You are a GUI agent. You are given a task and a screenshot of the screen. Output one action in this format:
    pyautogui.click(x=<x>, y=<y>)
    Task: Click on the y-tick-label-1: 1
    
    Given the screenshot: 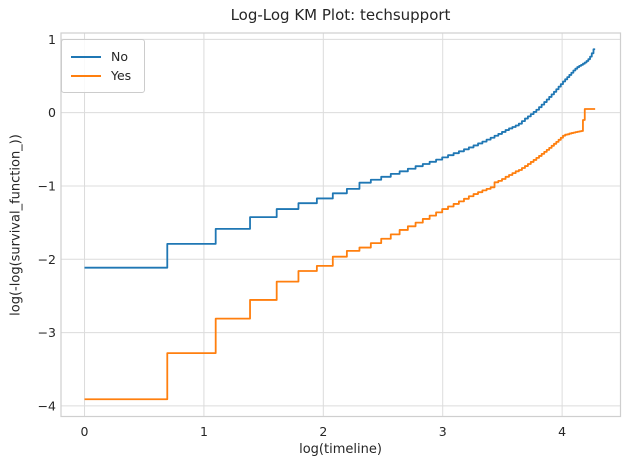 What is the action you would take?
    pyautogui.click(x=52, y=39)
    